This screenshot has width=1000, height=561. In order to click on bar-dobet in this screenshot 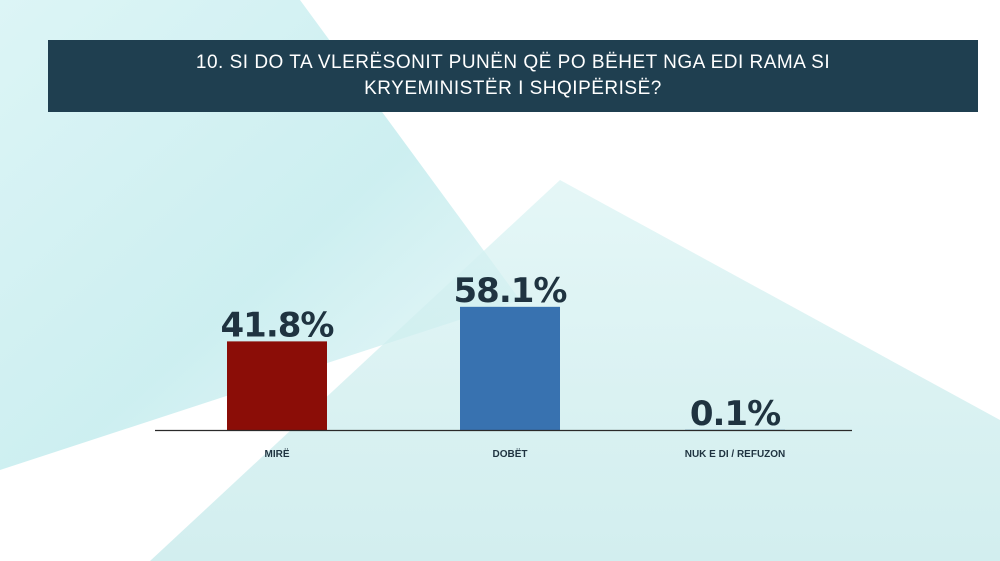, I will do `click(510, 368)`.